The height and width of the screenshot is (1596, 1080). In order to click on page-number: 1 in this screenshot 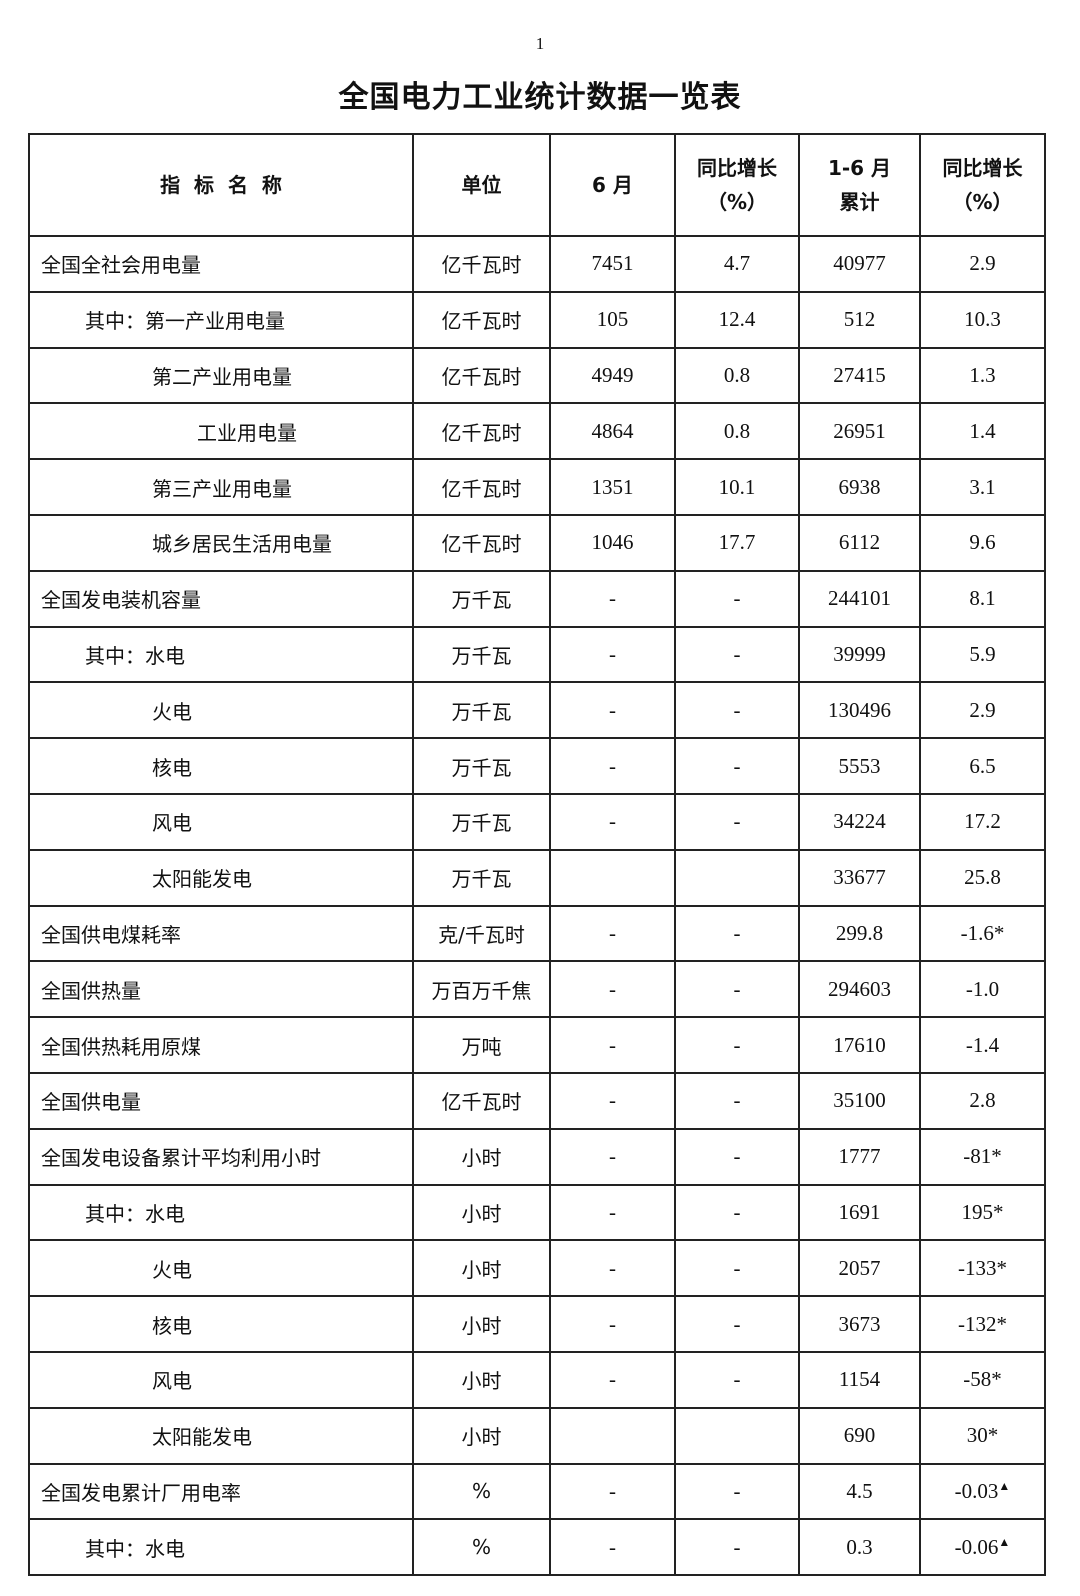, I will do `click(540, 43)`.